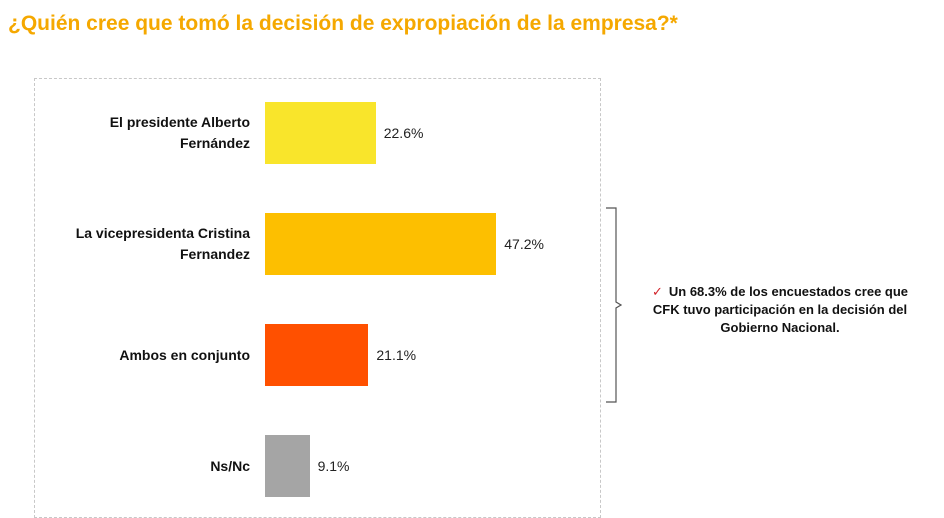 The height and width of the screenshot is (518, 944). Describe the element at coordinates (179, 132) in the screenshot. I see `category-label-1: El presidente Alberto Fernández` at that location.